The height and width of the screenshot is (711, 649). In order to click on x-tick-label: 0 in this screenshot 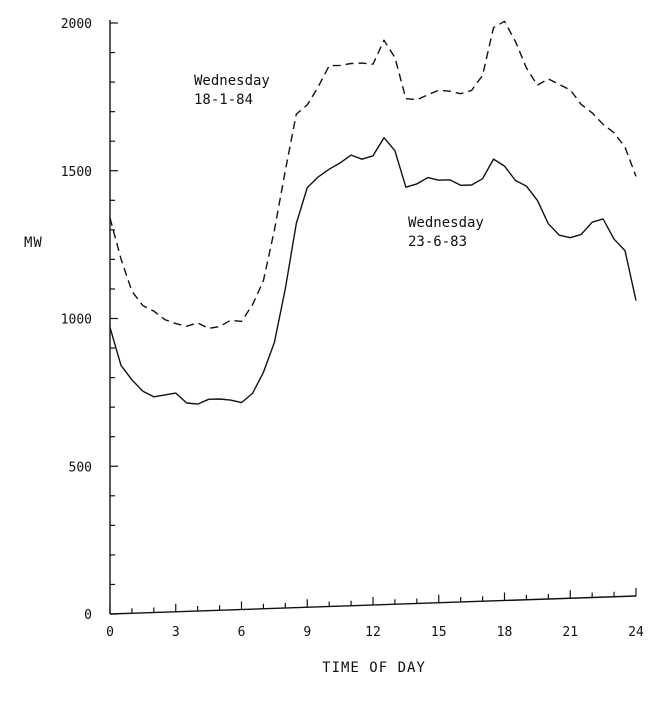, I will do `click(110, 632)`.